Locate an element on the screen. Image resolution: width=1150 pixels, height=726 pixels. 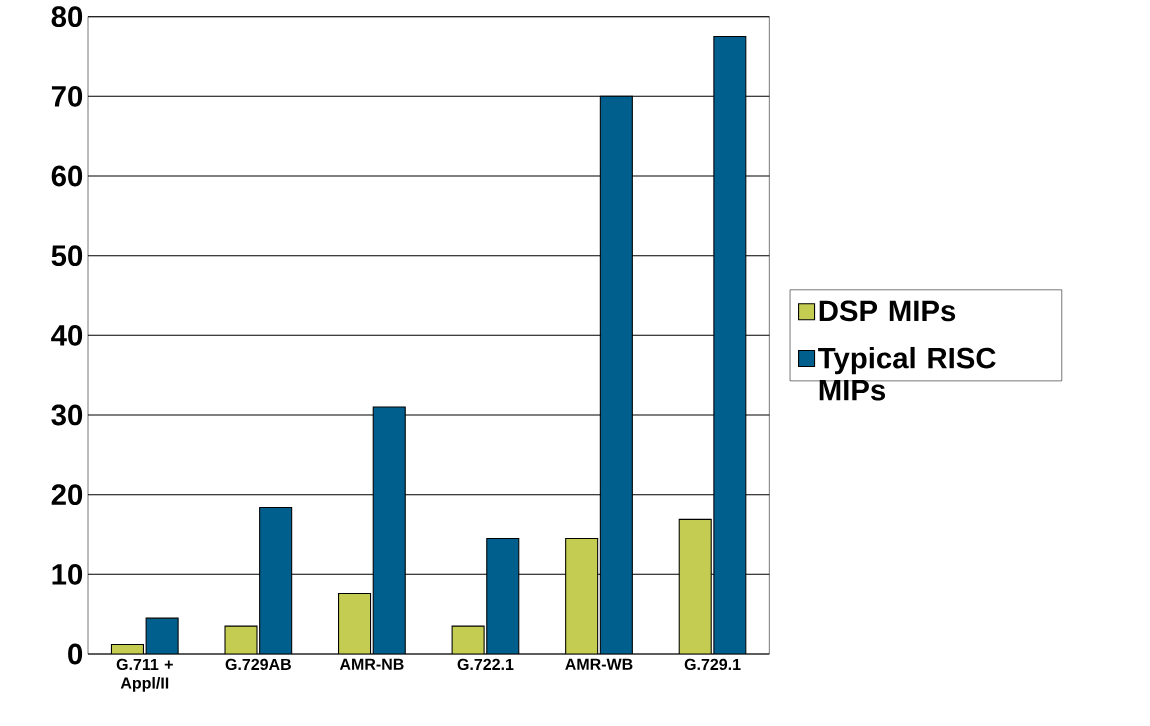
x-tick-label: G.729.1 is located at coordinates (712, 664).